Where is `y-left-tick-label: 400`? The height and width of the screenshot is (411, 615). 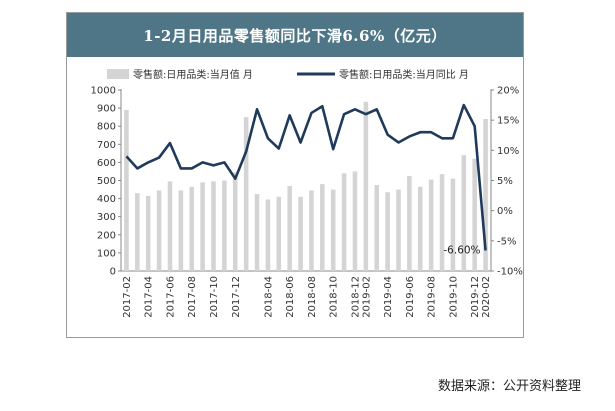 y-left-tick-label: 400 is located at coordinates (106, 199).